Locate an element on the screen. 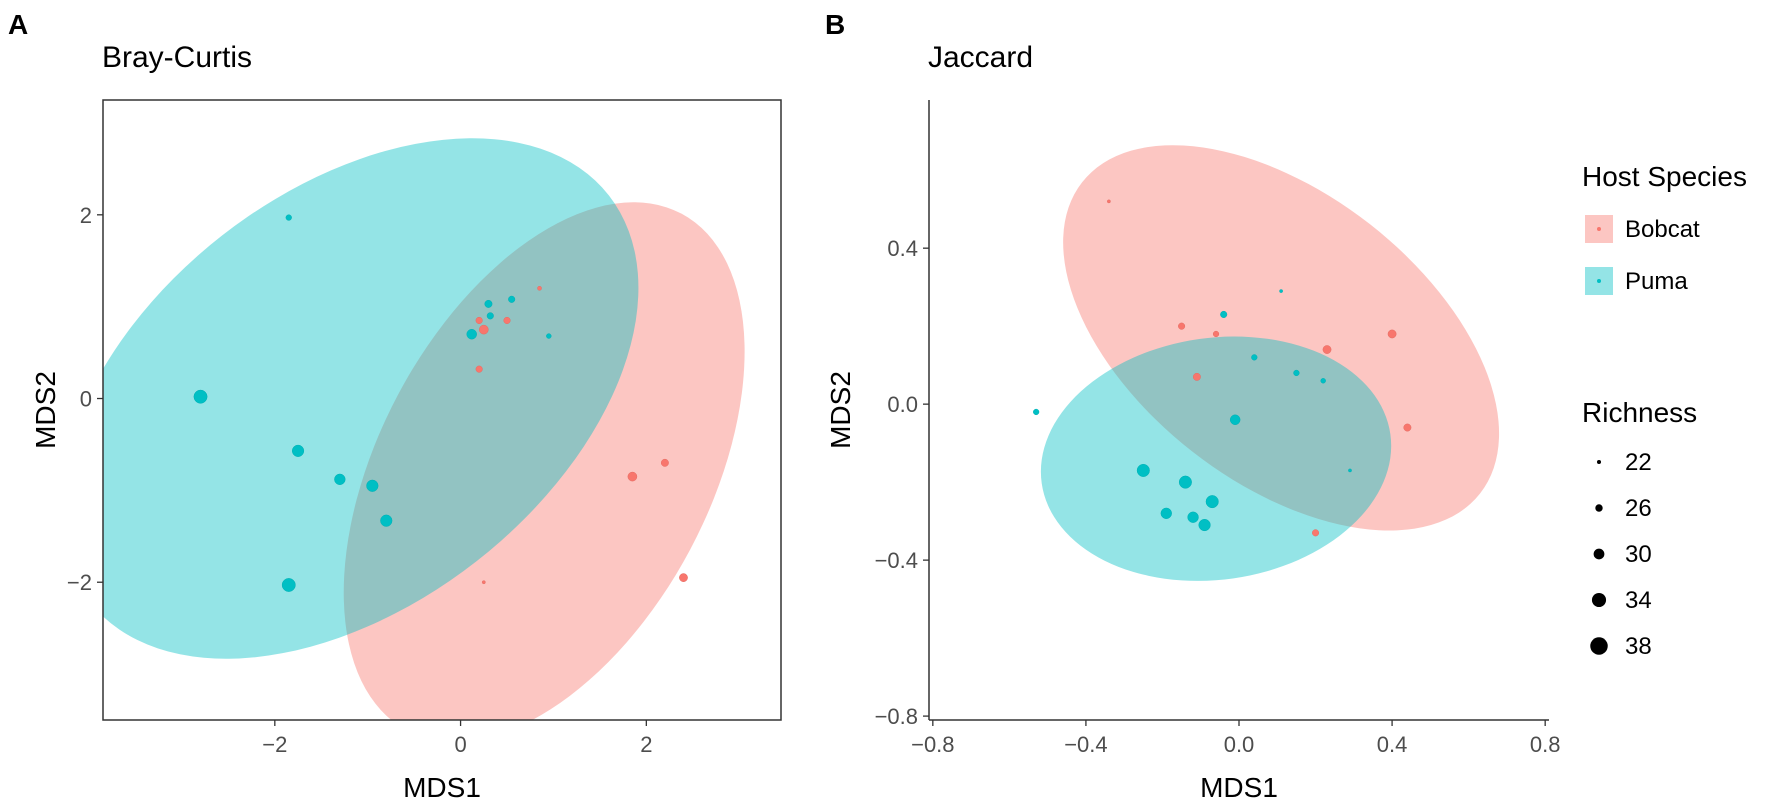  legend-label-bobcat: Bobcat is located at coordinates (1662, 229).